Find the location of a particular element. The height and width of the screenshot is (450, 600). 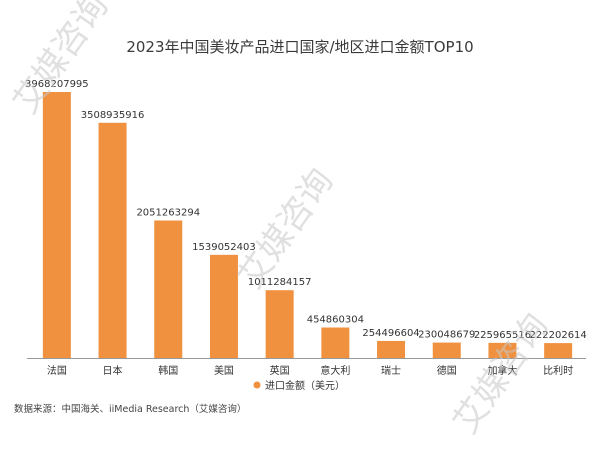

value-label-6: 254496604 is located at coordinates (390, 333).